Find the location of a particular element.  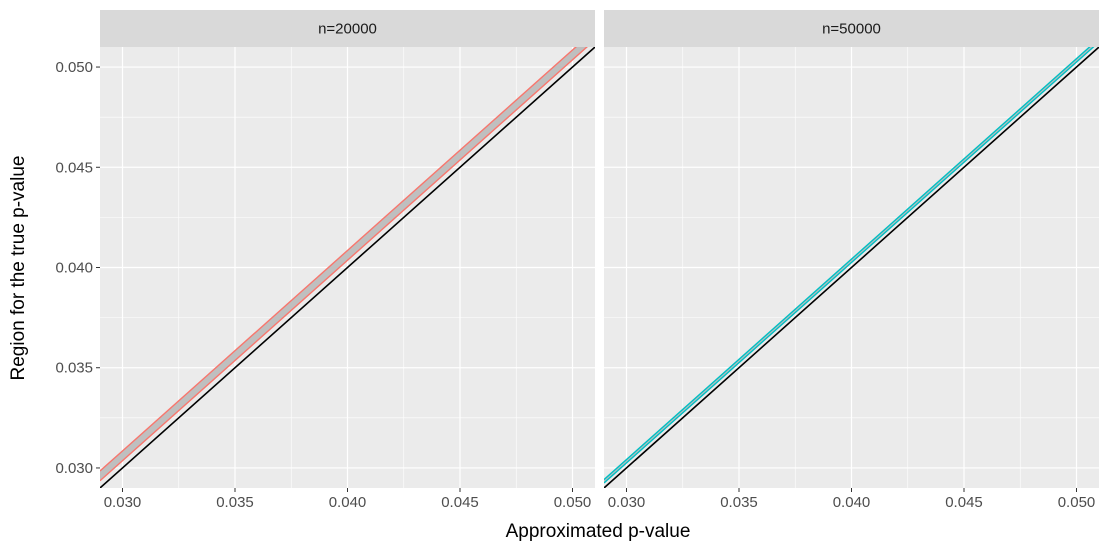

facet-label: n=20000 is located at coordinates (347, 29).